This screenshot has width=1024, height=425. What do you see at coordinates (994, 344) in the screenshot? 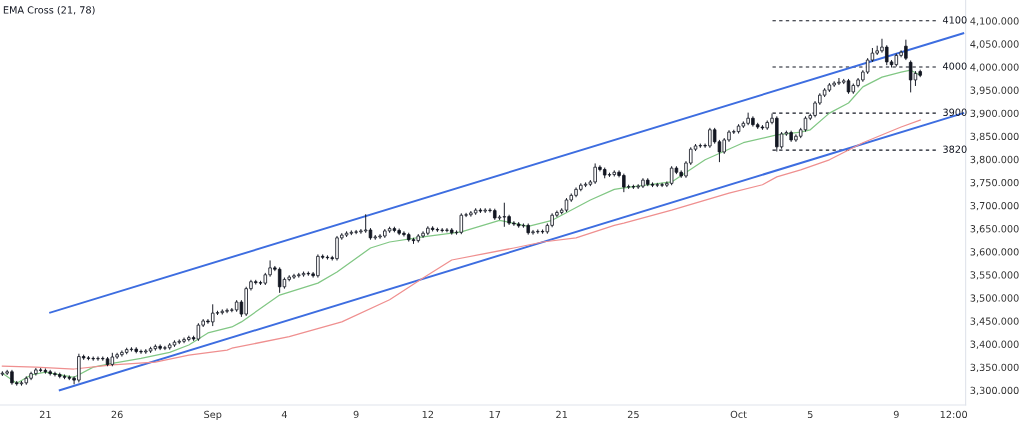
I see `y-tick-label: 3,400.000` at bounding box center [994, 344].